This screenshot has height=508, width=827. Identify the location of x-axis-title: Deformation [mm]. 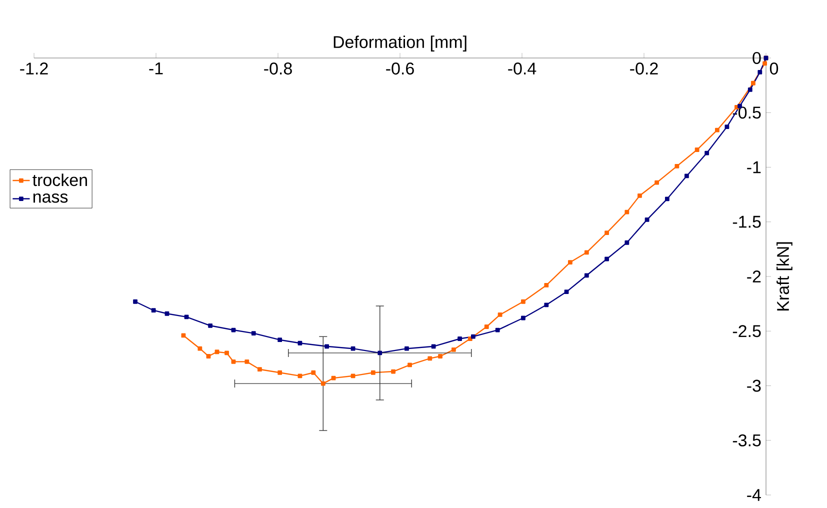
(400, 44).